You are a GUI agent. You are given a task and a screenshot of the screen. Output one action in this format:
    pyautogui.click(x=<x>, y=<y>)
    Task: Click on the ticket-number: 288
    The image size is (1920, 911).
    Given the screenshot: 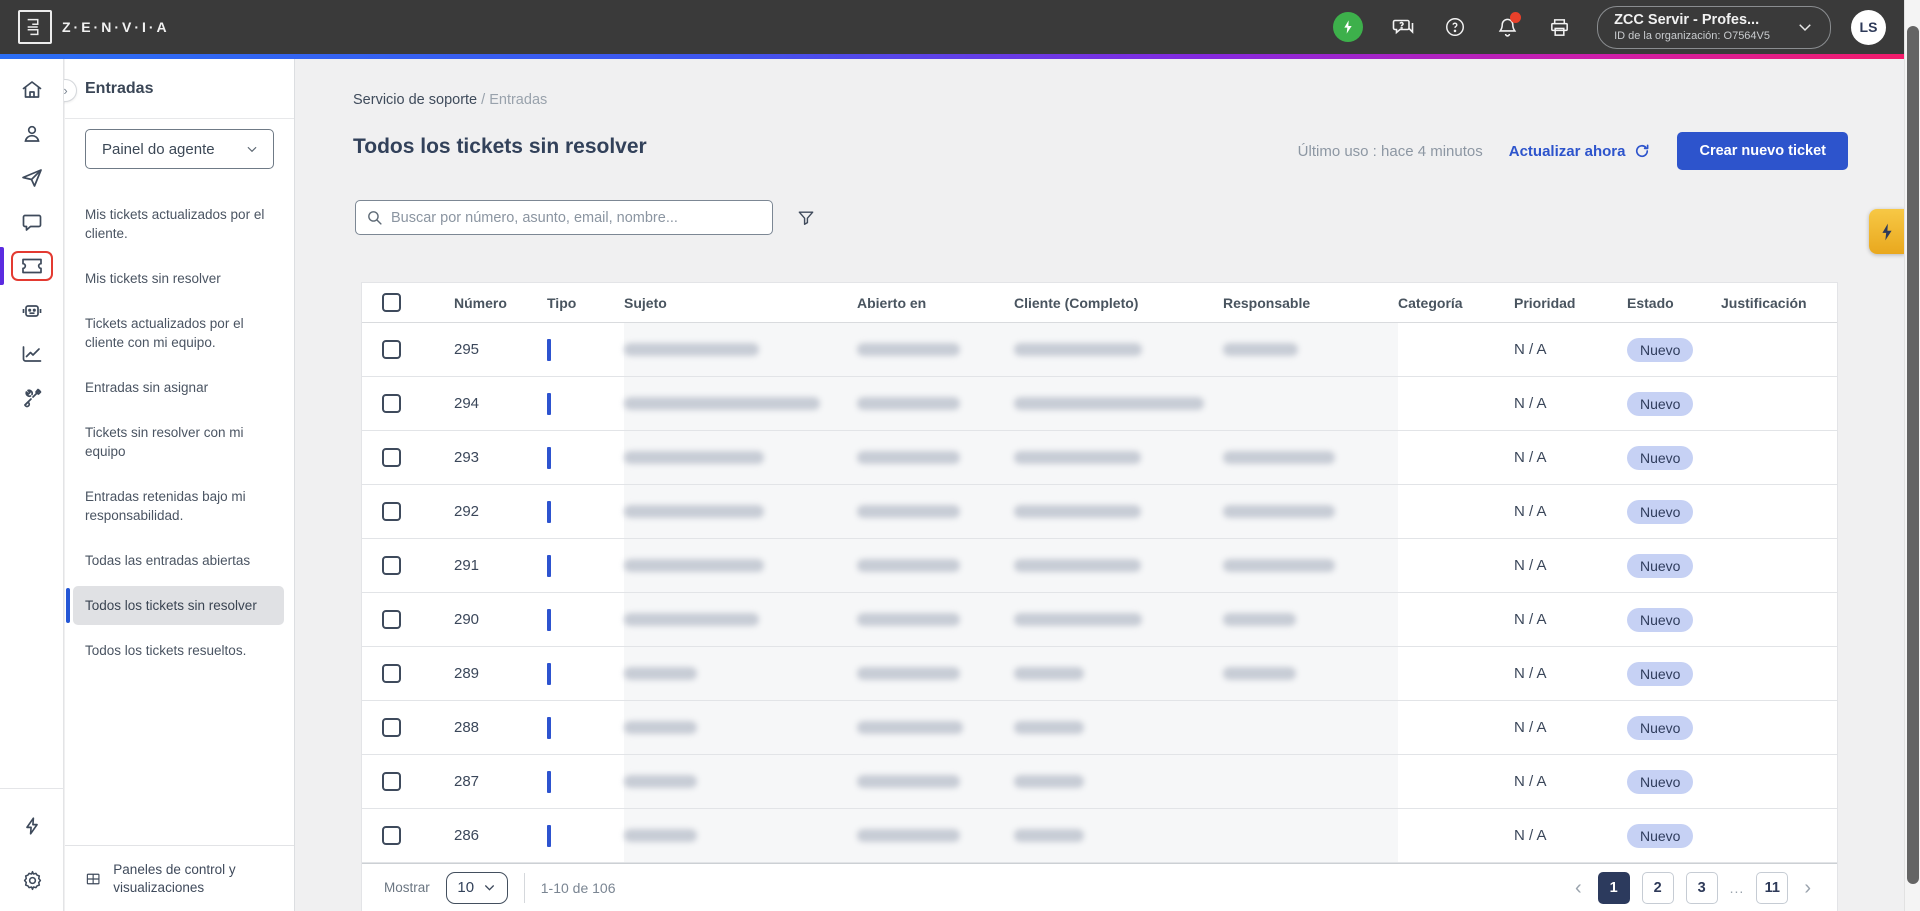 What is the action you would take?
    pyautogui.click(x=467, y=727)
    